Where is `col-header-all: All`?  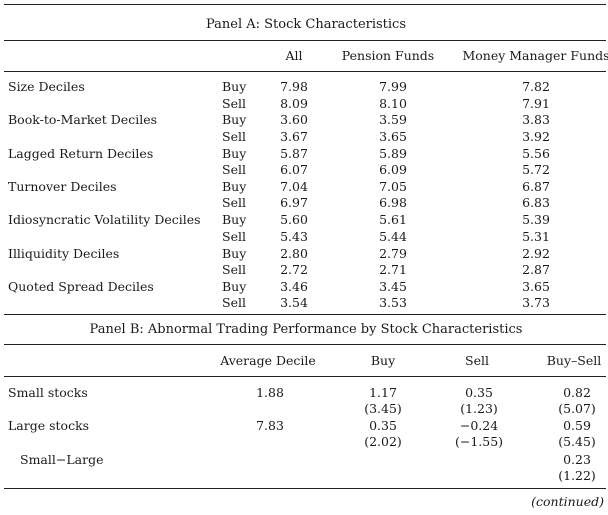 col-header-all: All is located at coordinates (294, 55).